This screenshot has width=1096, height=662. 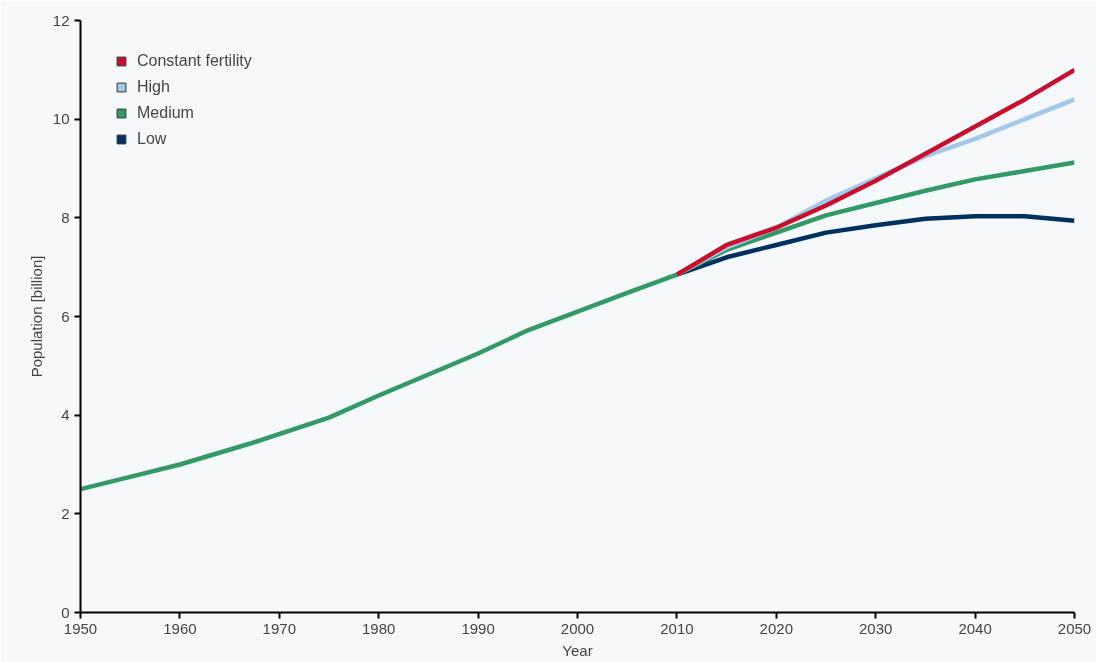 What do you see at coordinates (975, 628) in the screenshot?
I see `x-tick-label: 2040` at bounding box center [975, 628].